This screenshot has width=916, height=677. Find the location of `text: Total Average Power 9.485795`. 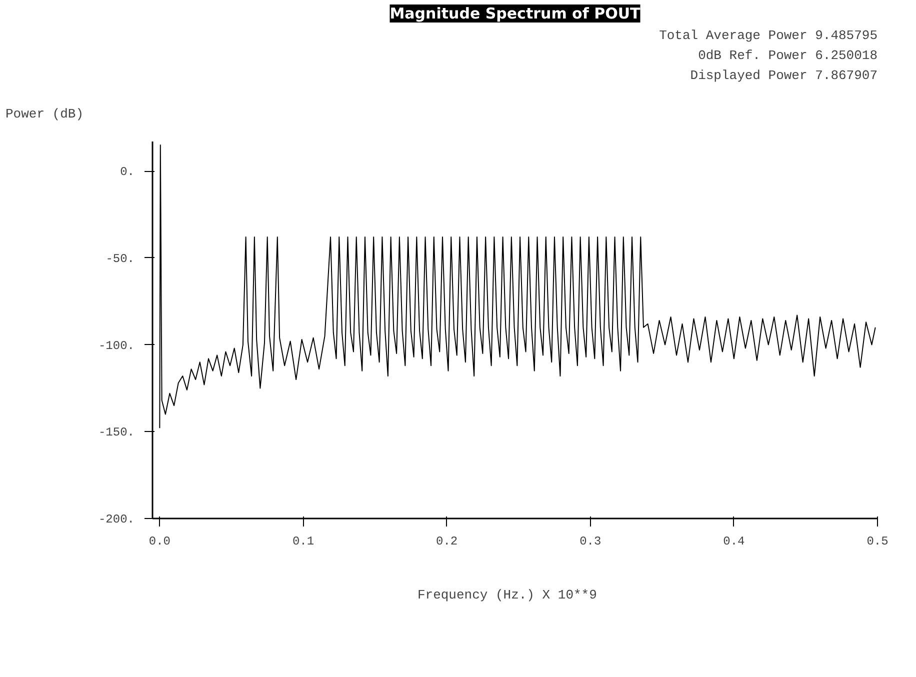

text: Total Average Power 9.485795 is located at coordinates (768, 35).